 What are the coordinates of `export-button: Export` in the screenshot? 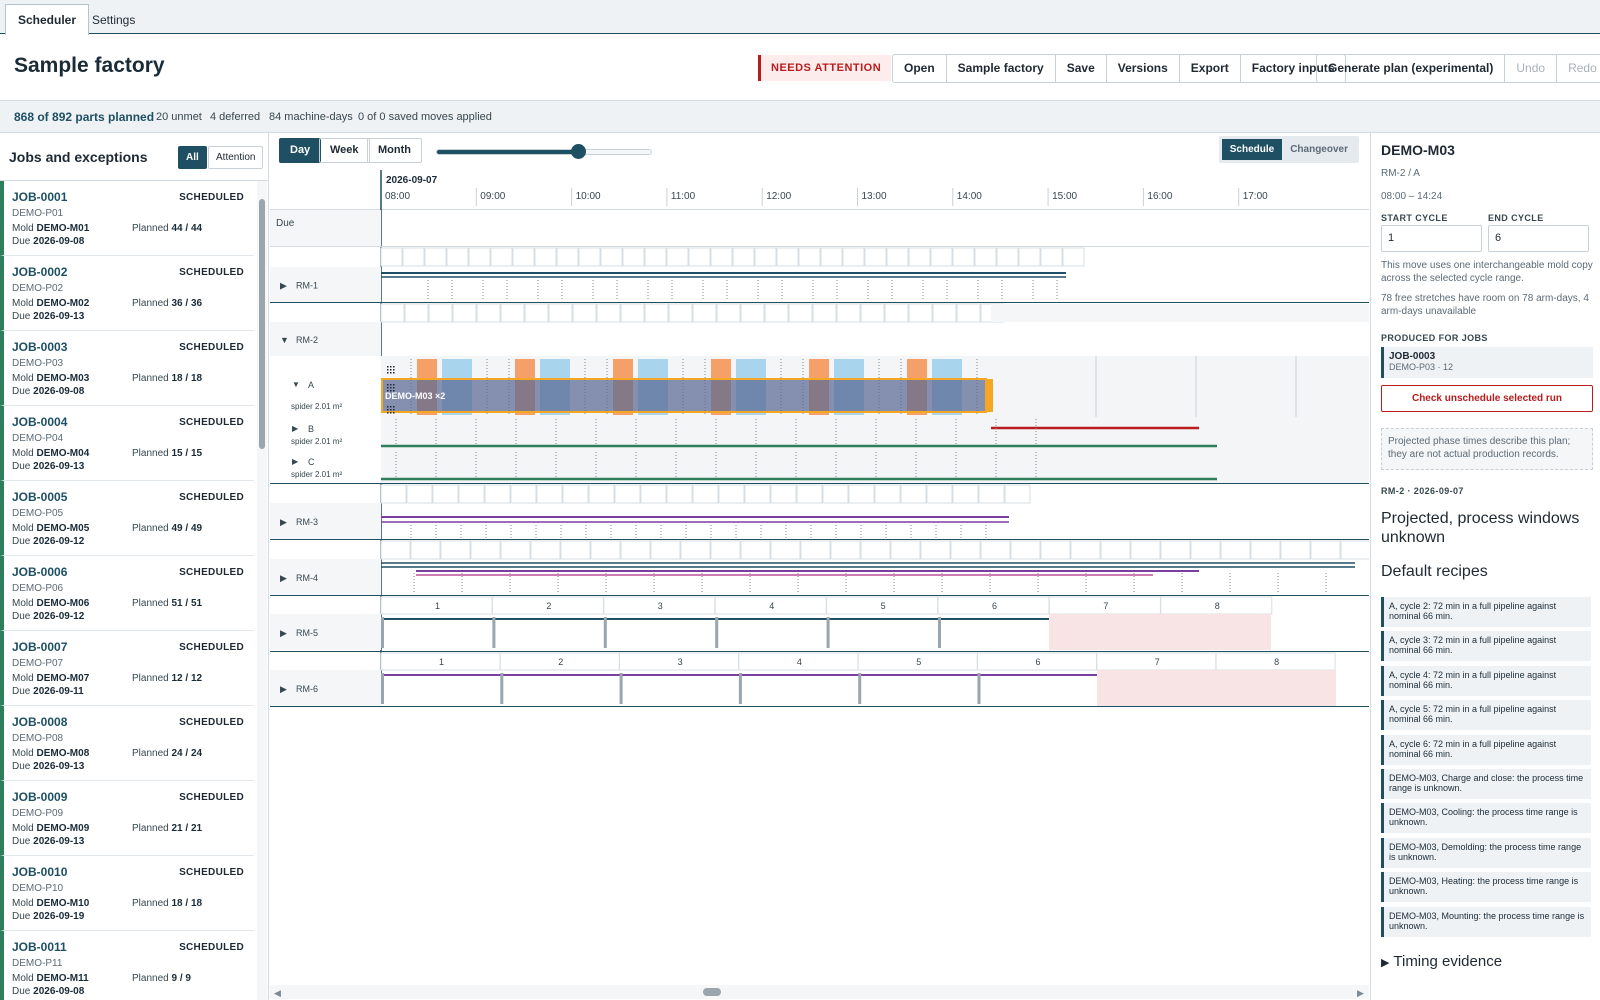 It's located at (1209, 68).